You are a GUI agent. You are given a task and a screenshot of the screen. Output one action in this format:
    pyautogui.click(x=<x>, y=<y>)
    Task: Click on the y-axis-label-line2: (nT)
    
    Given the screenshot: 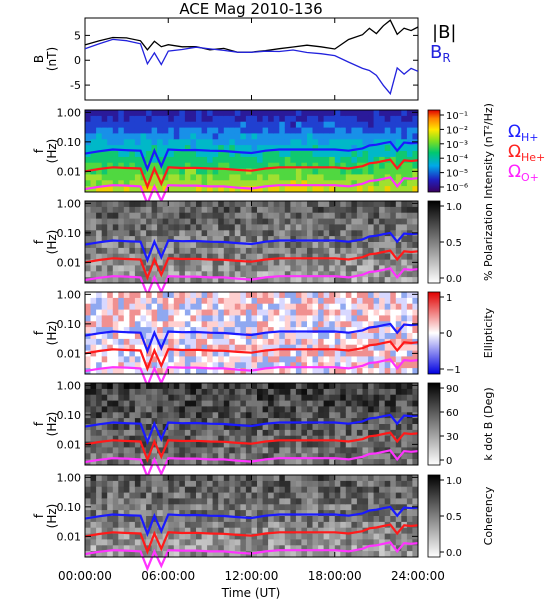 What is the action you would take?
    pyautogui.click(x=52, y=59)
    